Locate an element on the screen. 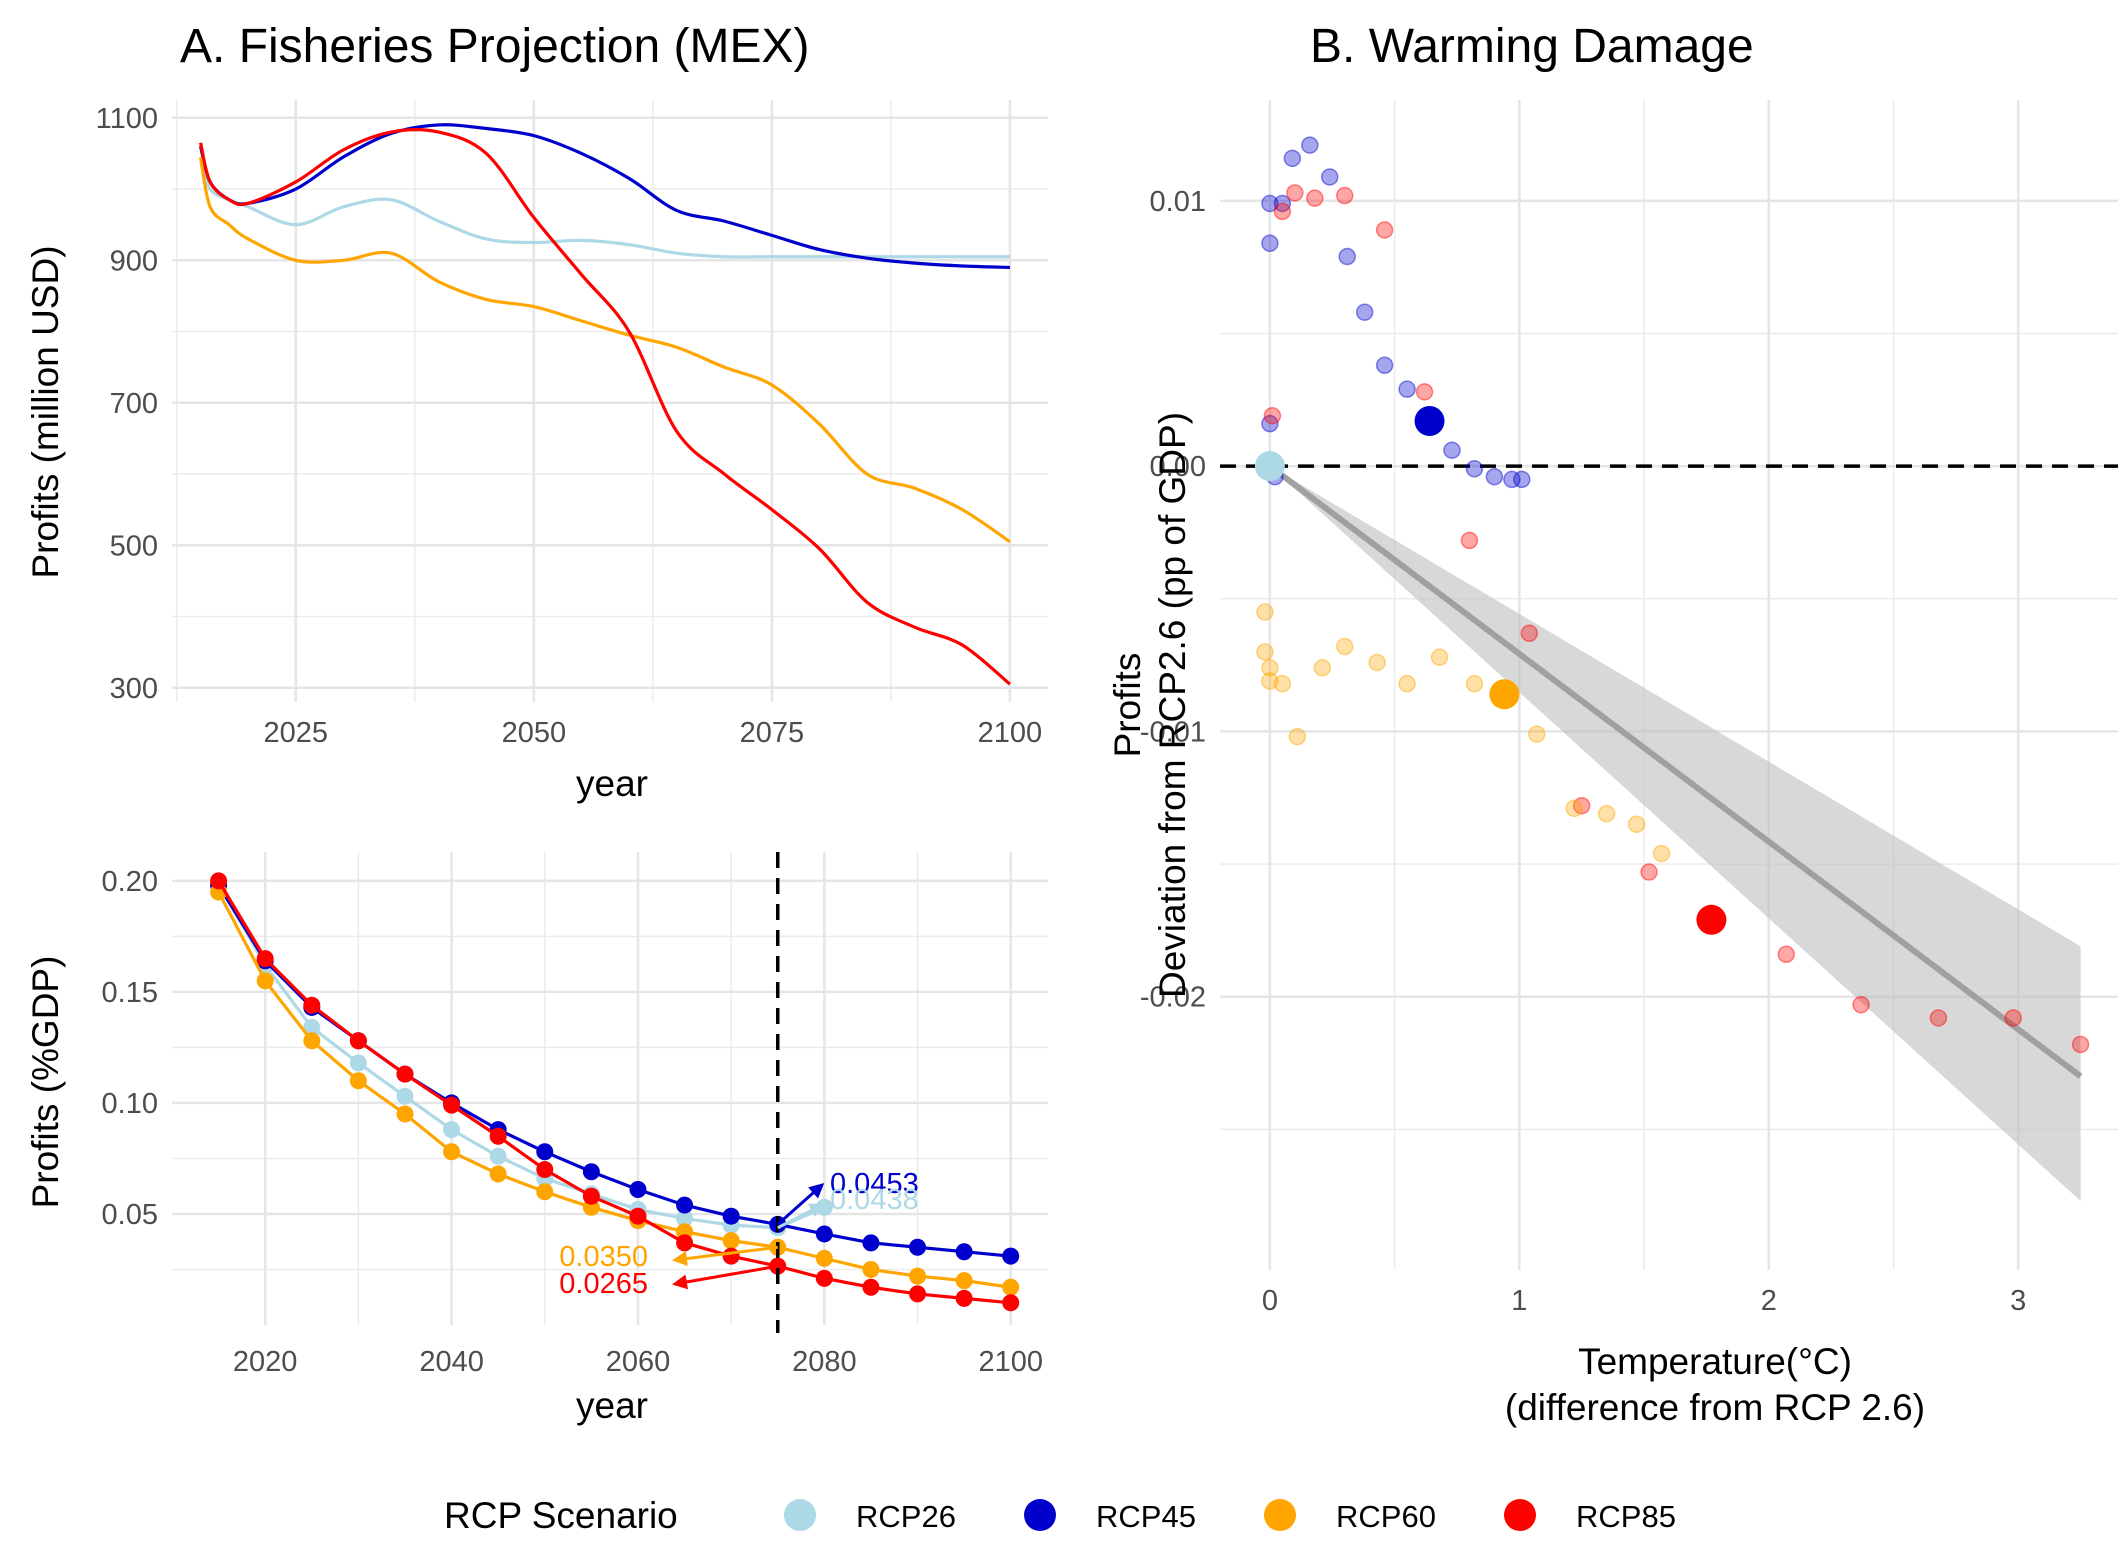  panel-b-summary-point-rcp60 is located at coordinates (1504, 694).